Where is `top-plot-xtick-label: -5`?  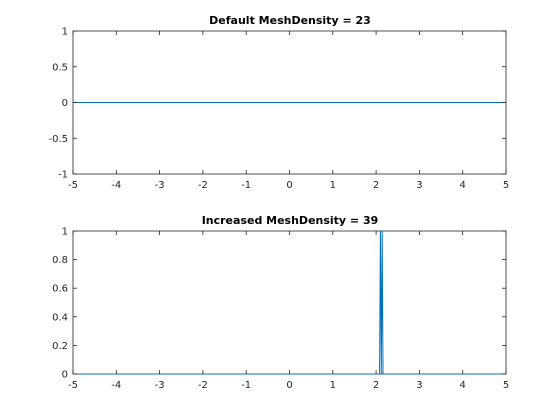
top-plot-xtick-label: -5 is located at coordinates (73, 185).